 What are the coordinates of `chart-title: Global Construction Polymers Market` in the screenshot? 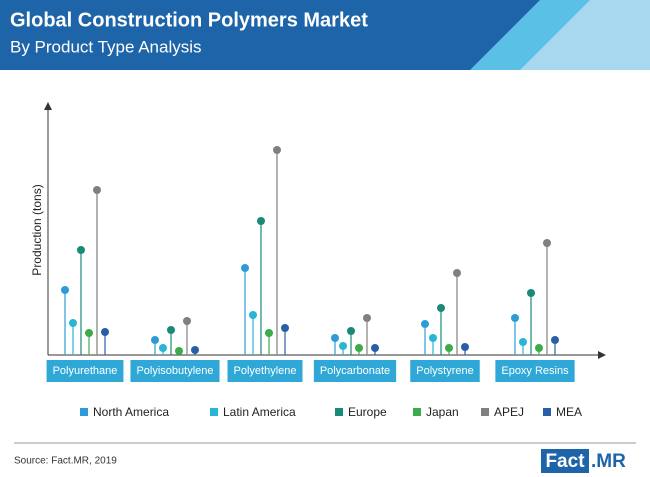 It's located at (189, 20).